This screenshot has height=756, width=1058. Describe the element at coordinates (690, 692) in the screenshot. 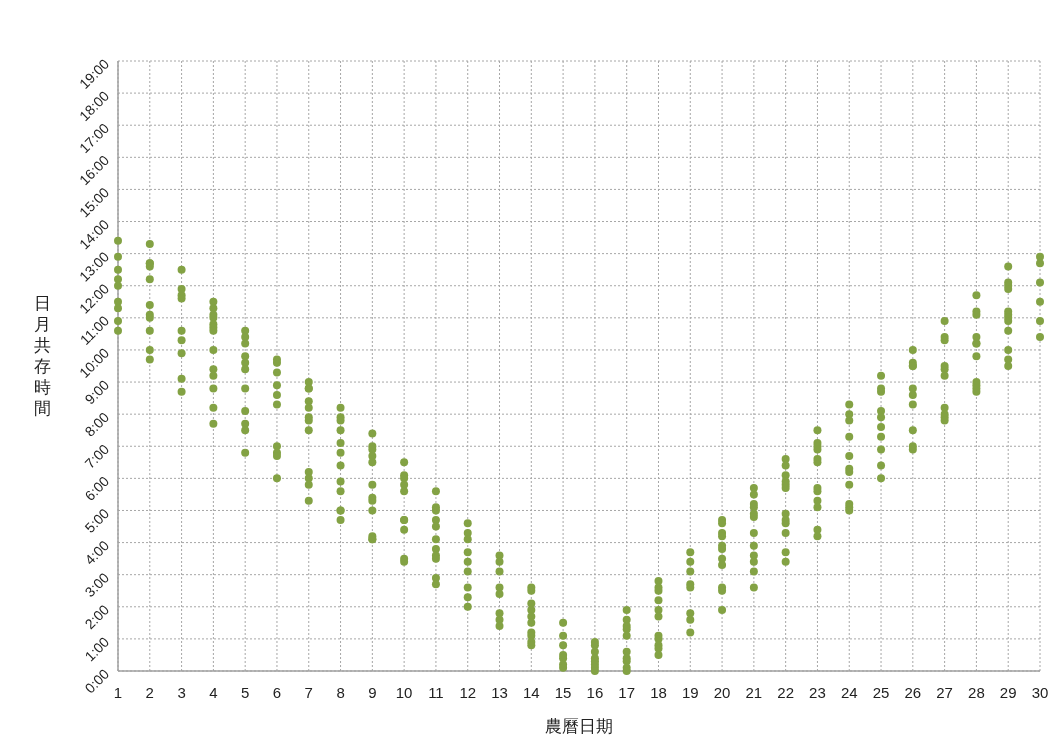

I see `x-tick-label: 19` at that location.